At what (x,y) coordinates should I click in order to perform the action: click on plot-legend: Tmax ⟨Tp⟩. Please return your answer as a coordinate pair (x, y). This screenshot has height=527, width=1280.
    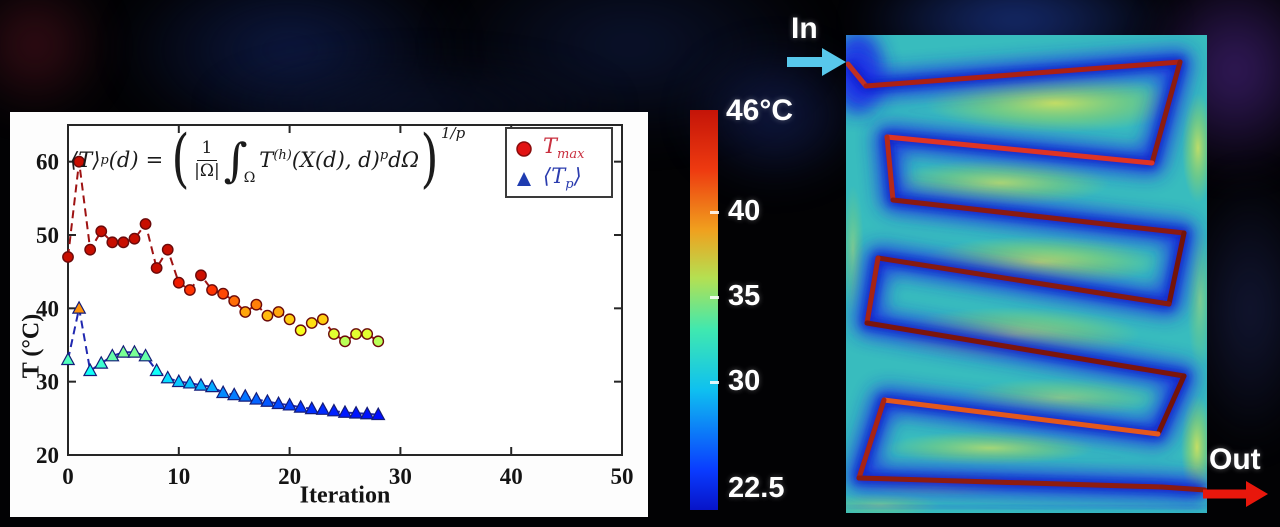
    Looking at the image, I should click on (559, 163).